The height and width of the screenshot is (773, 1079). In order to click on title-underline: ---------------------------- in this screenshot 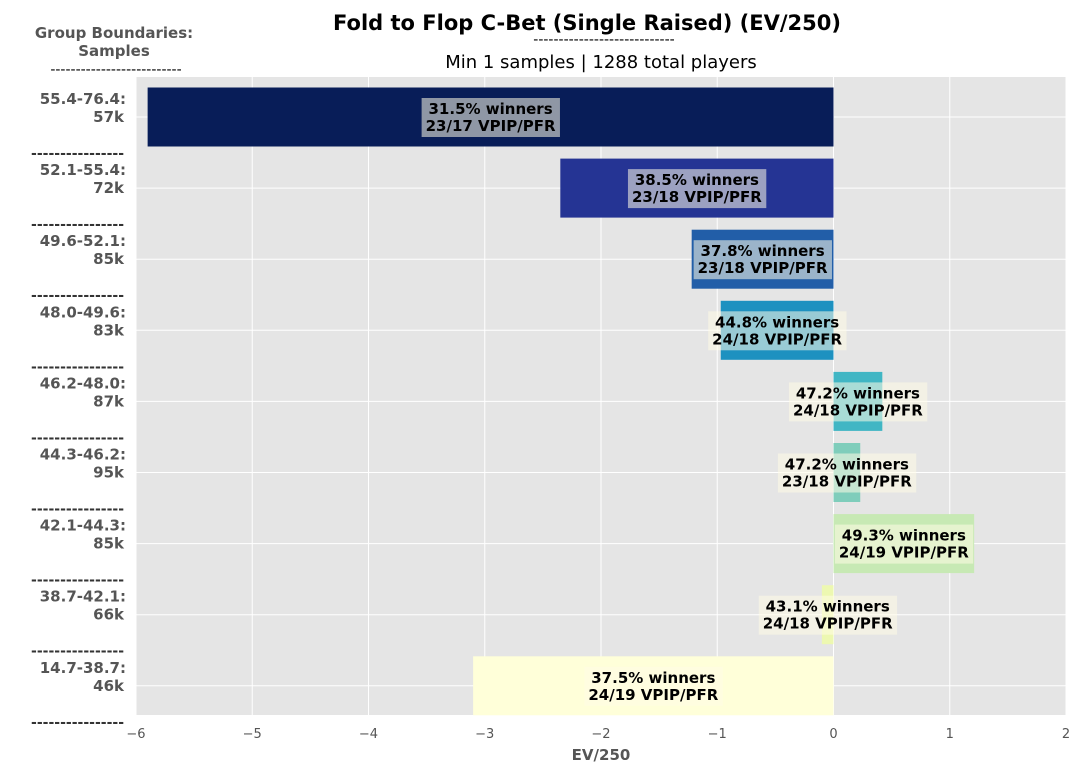, I will do `click(603, 40)`.